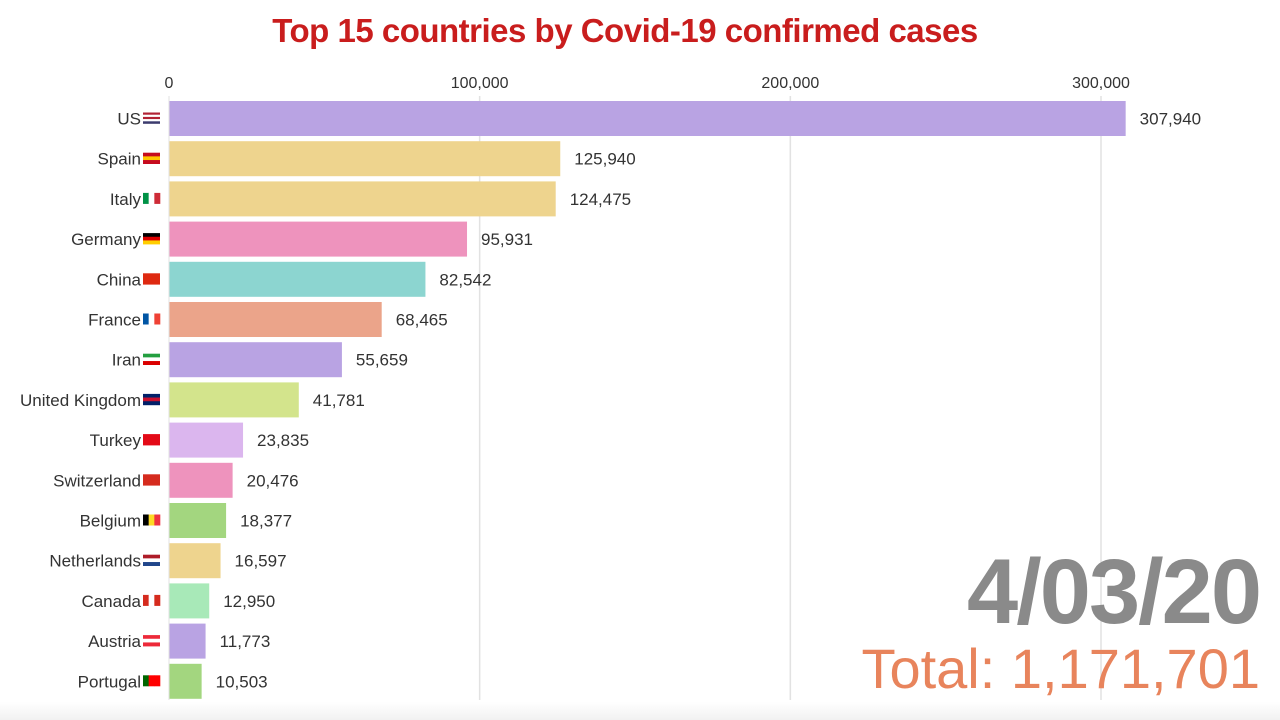  I want to click on value-label: 12,950, so click(249, 601).